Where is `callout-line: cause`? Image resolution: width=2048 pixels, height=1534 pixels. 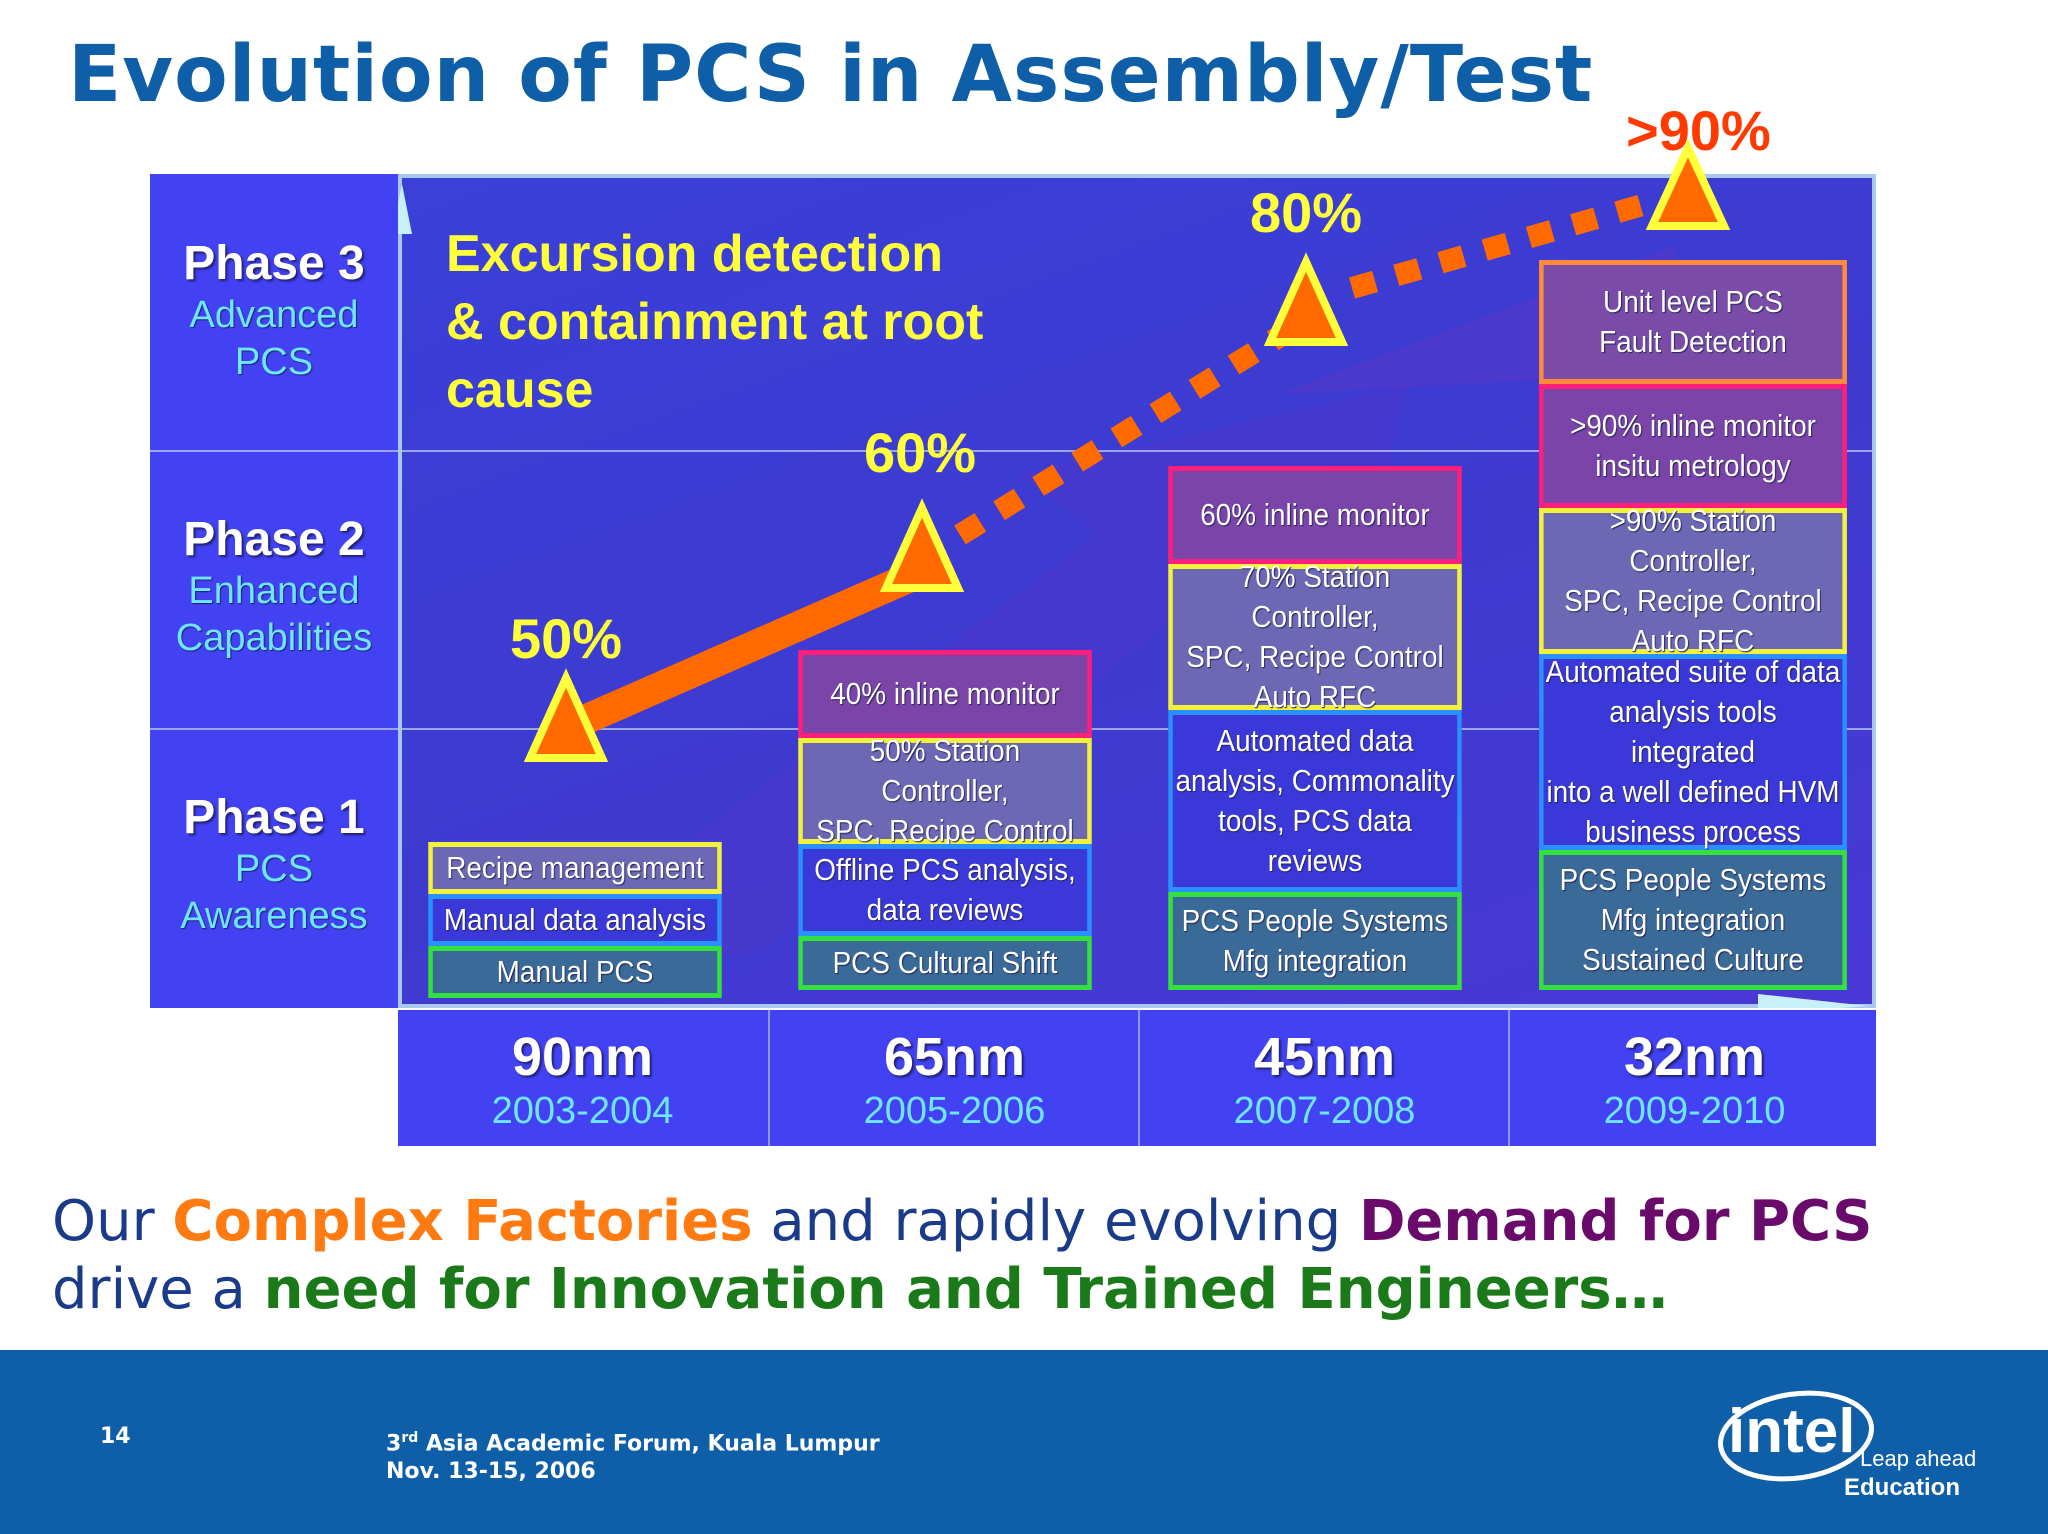
callout-line: cause is located at coordinates (520, 390).